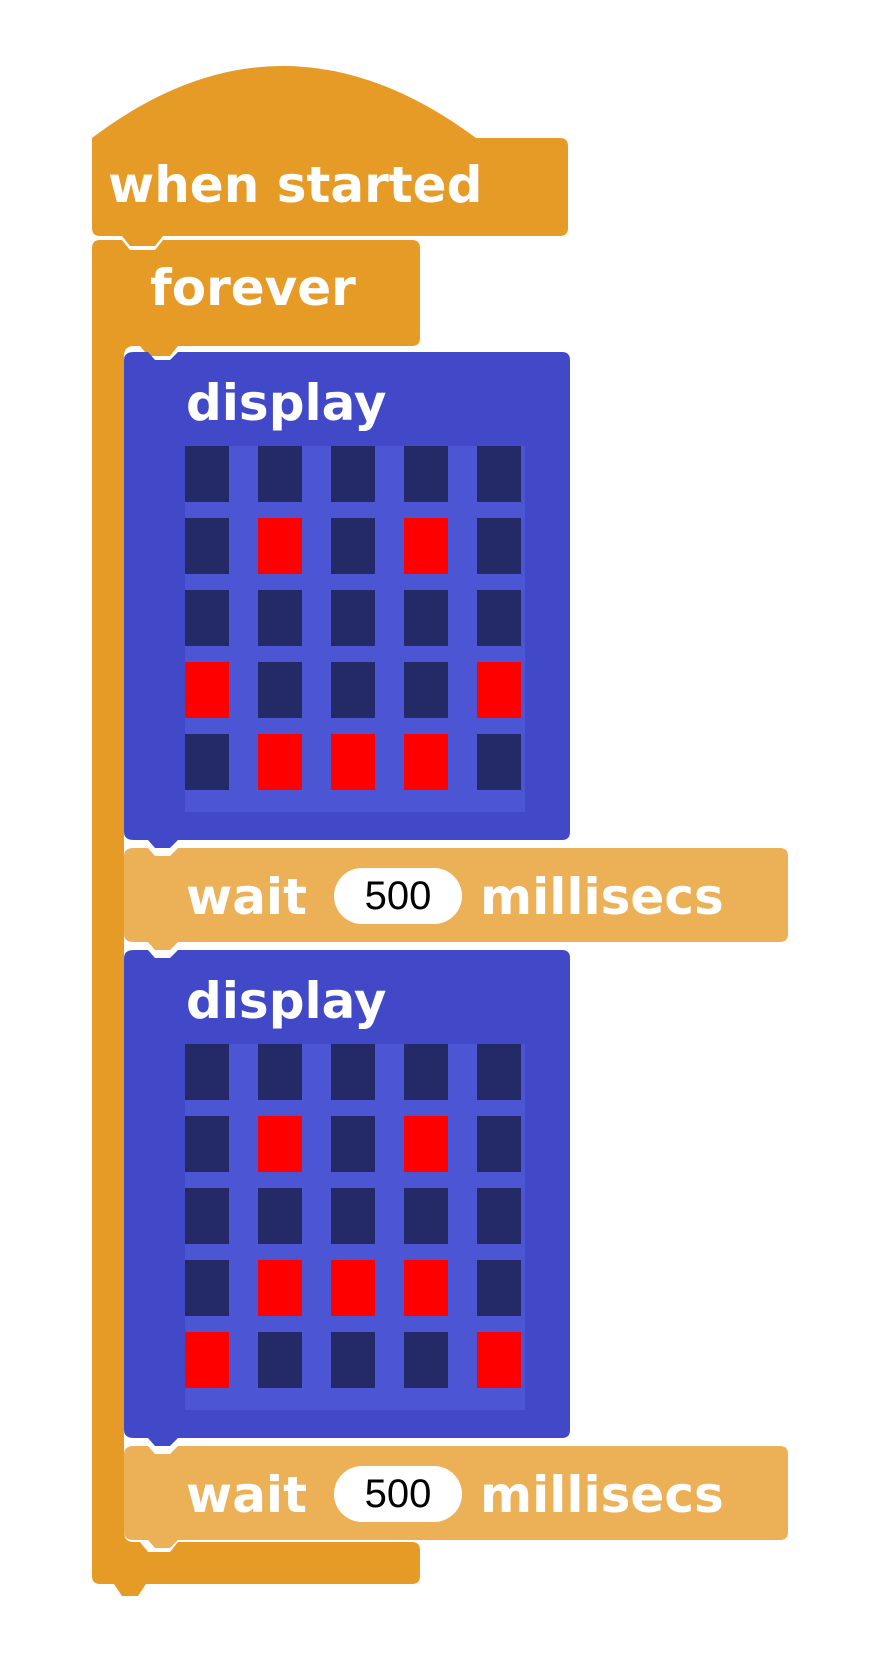 This screenshot has height=1672, width=880. What do you see at coordinates (246, 1495) in the screenshot?
I see `wait-label-2: wait` at bounding box center [246, 1495].